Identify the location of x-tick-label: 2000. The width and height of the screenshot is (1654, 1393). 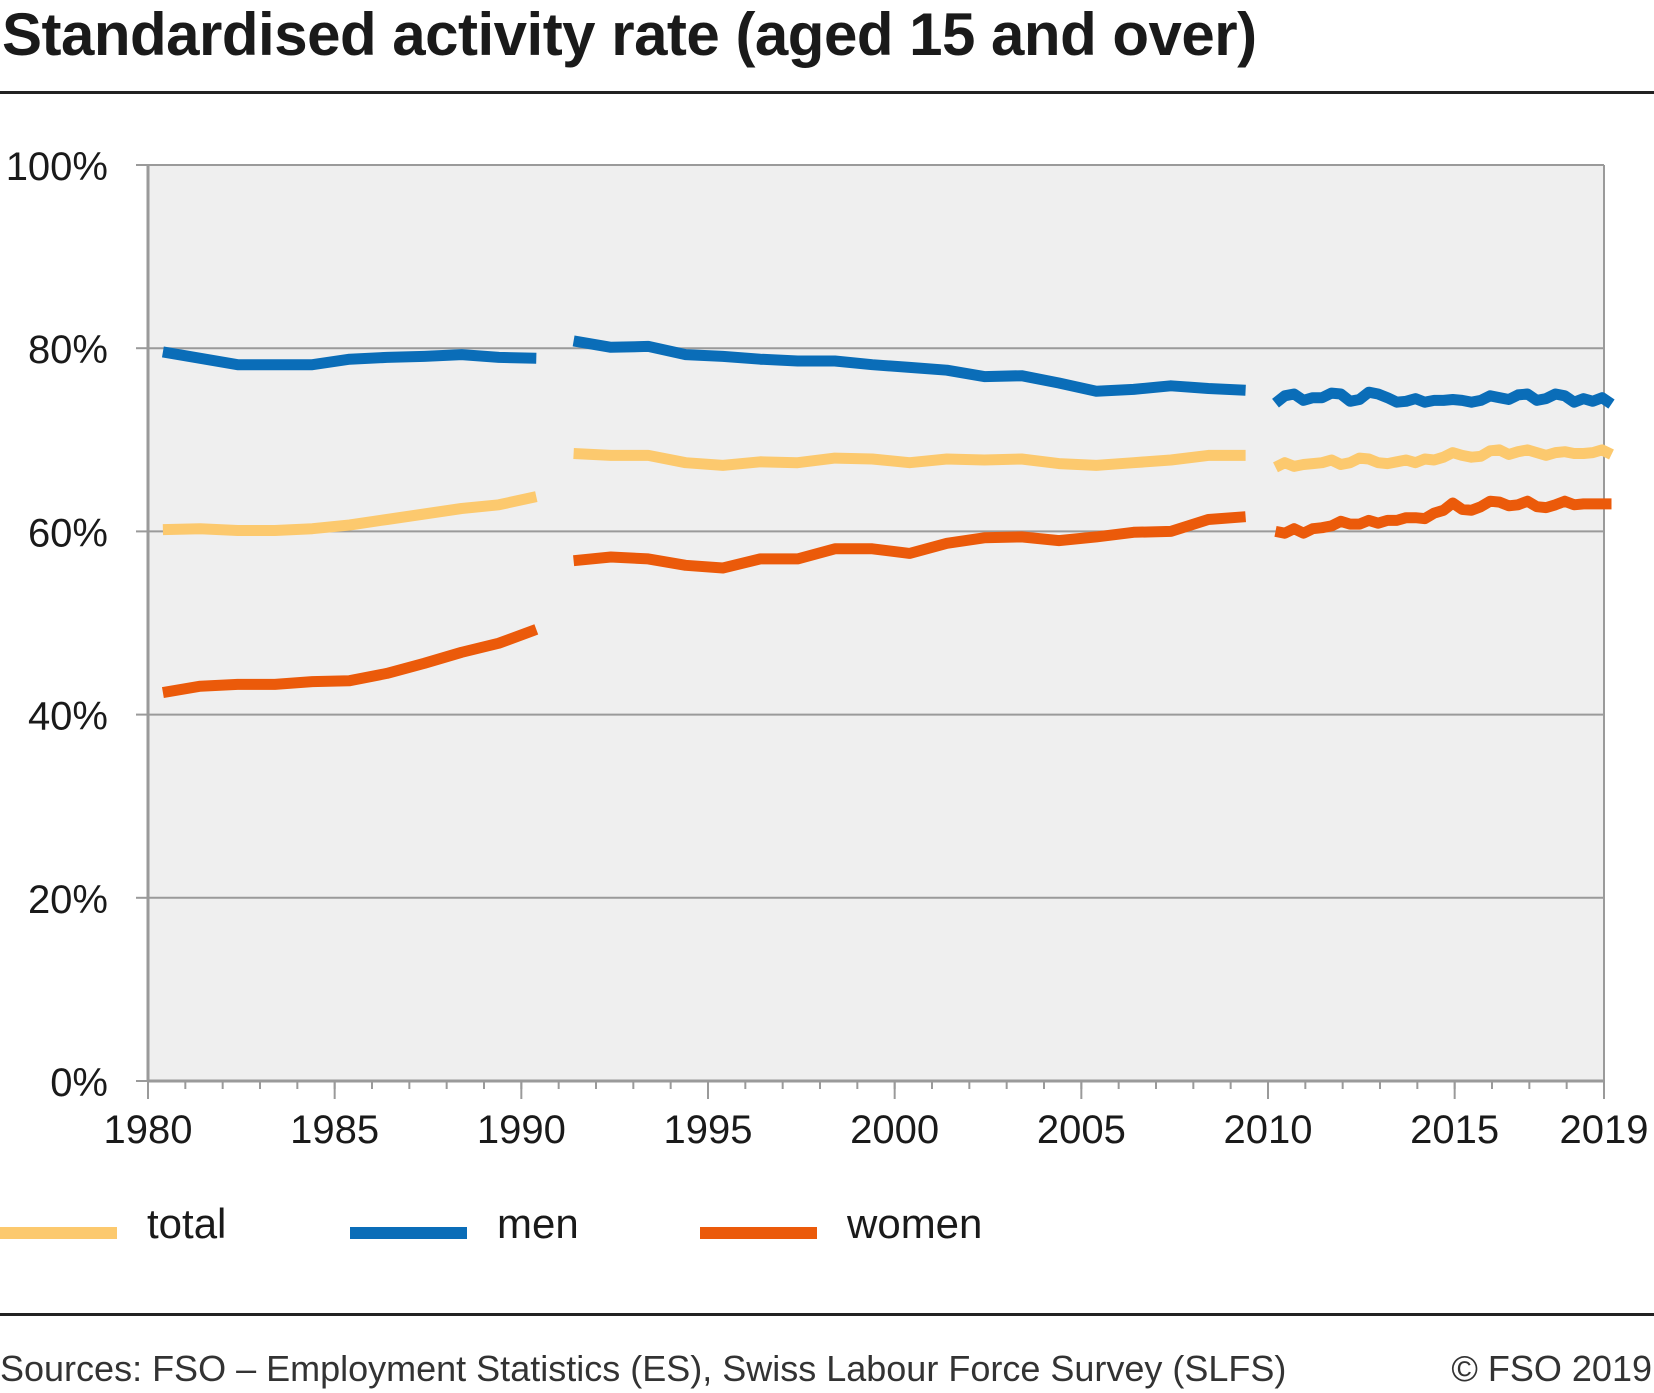
(894, 1130).